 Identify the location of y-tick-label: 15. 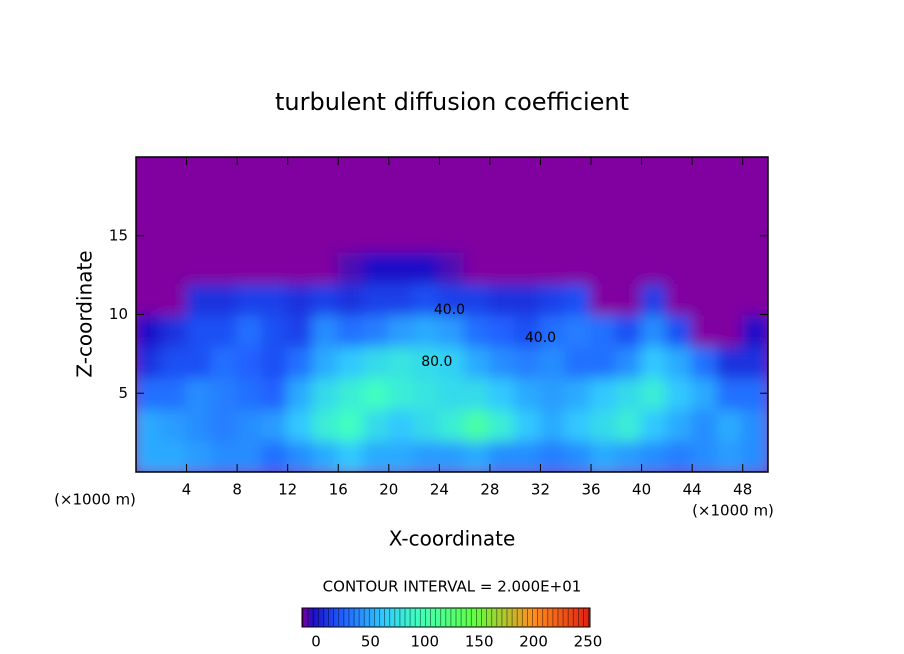
(118, 235).